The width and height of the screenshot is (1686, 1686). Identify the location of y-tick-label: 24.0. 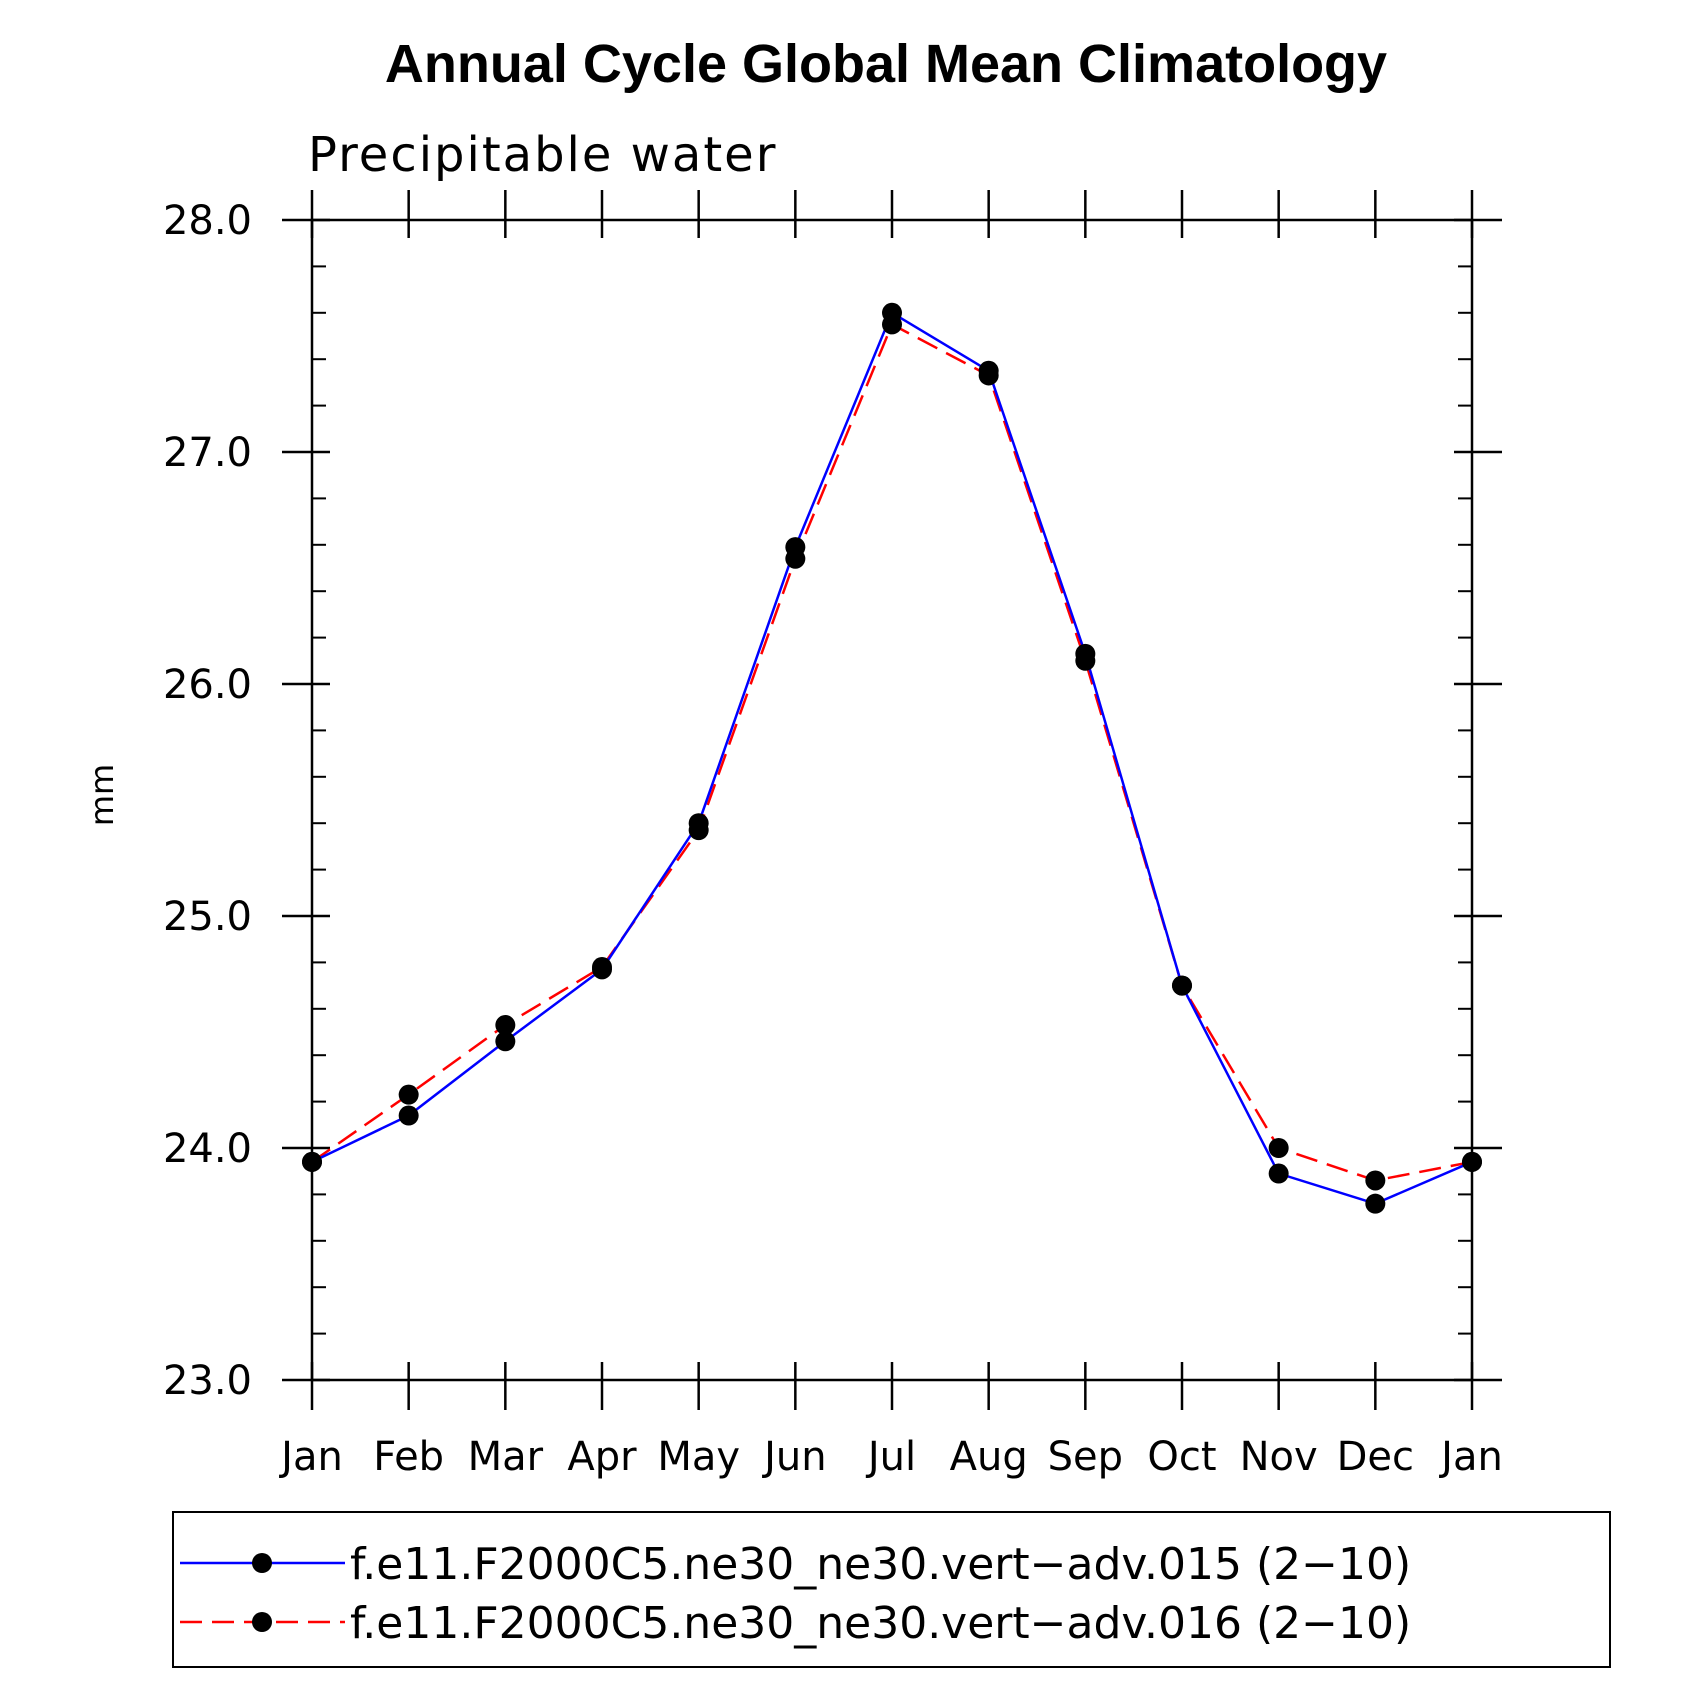
(207, 1149).